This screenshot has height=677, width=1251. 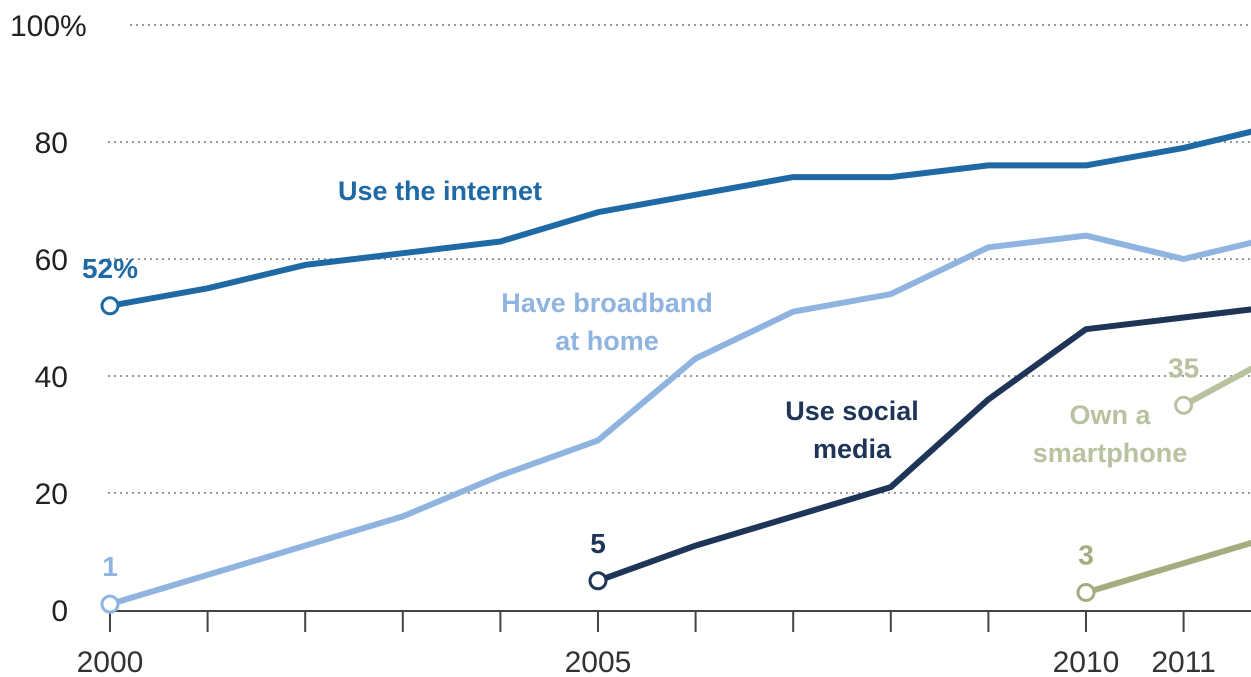 What do you see at coordinates (1110, 453) in the screenshot?
I see `series-label-smartphone: smartphone` at bounding box center [1110, 453].